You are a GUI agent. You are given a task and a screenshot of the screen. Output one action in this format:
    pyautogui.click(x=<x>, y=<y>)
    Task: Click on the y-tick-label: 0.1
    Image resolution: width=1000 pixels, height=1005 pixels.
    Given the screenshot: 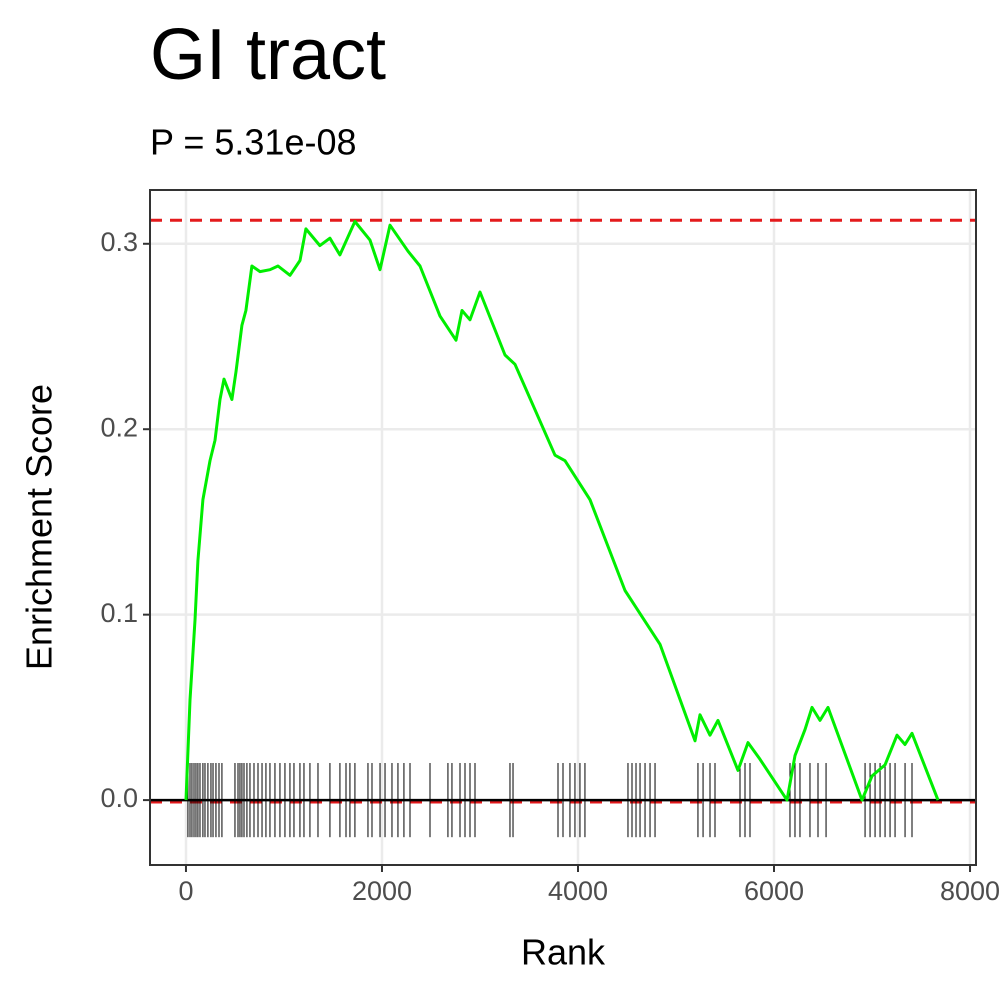 What is the action you would take?
    pyautogui.click(x=119, y=613)
    